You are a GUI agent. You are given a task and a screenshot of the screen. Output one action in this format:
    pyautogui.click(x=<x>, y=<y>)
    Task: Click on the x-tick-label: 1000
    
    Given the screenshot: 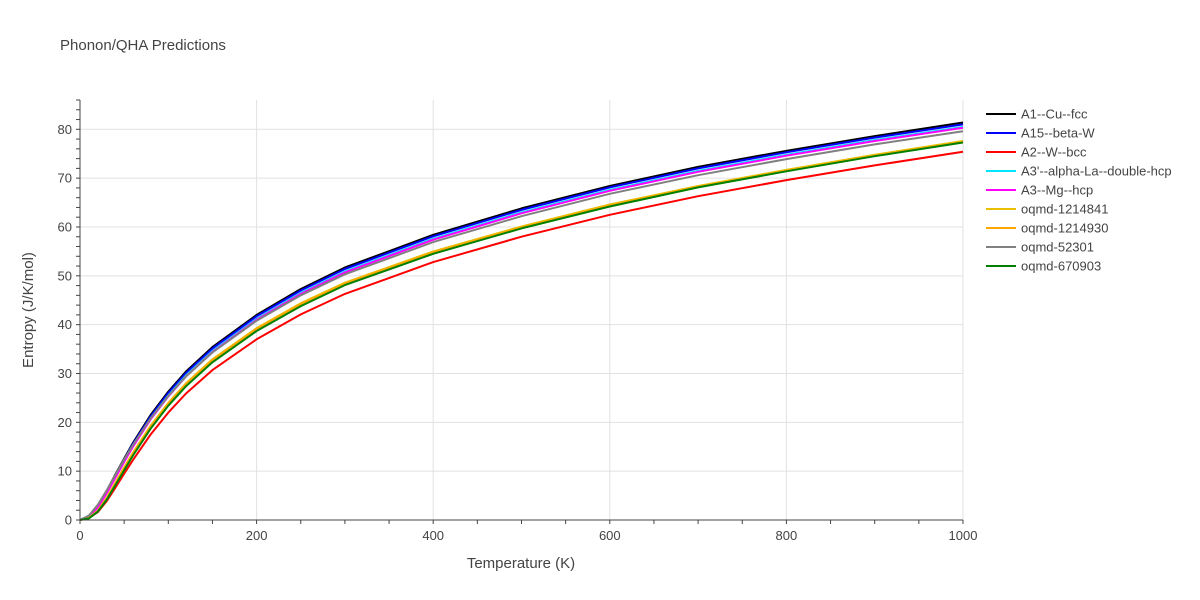 What is the action you would take?
    pyautogui.click(x=963, y=535)
    